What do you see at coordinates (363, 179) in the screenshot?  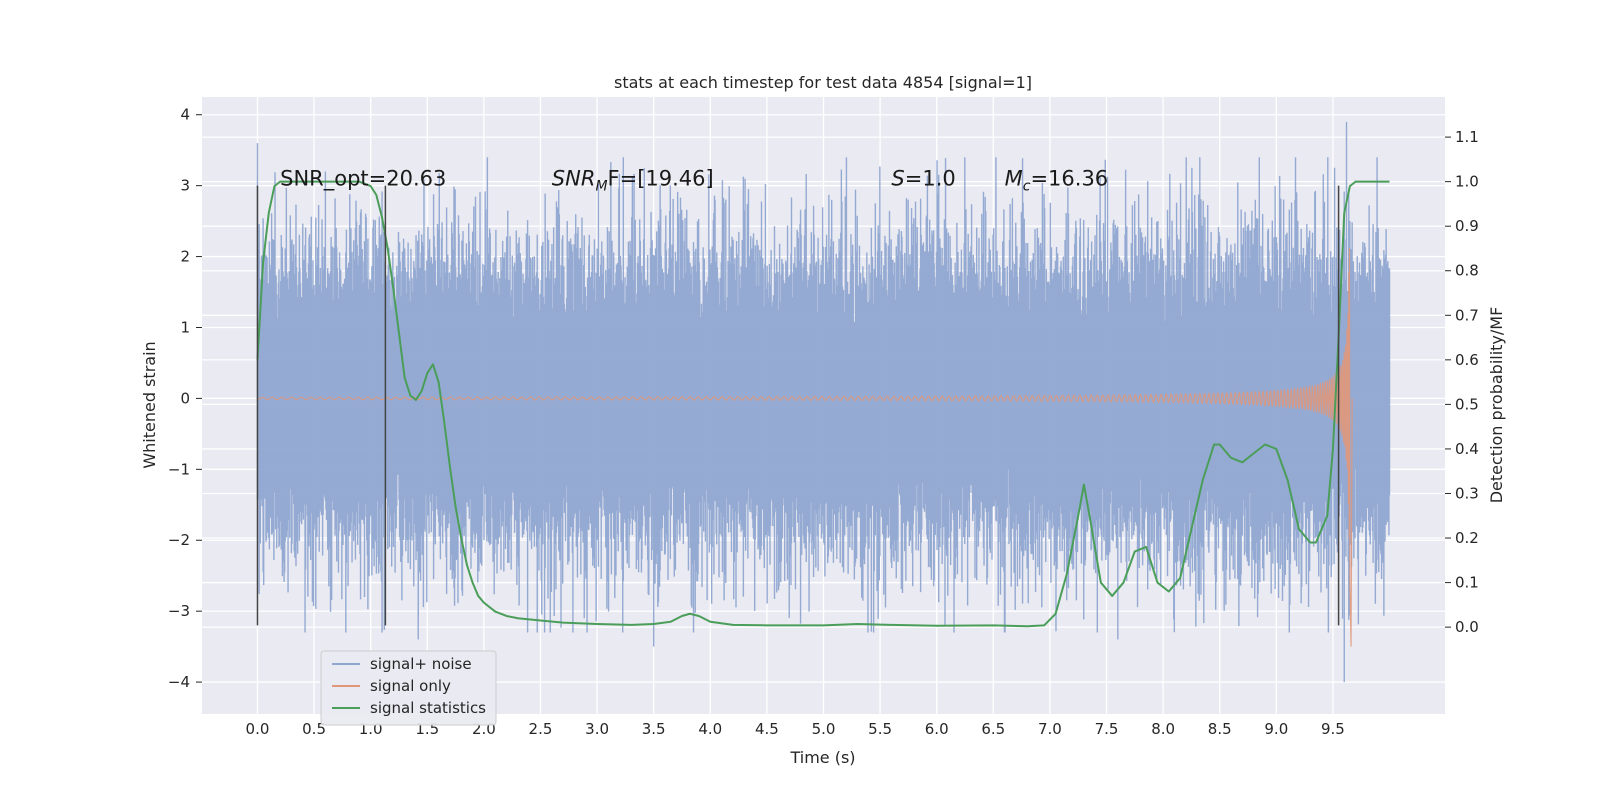 I see `annotation-0: SNR_opt=20.63` at bounding box center [363, 179].